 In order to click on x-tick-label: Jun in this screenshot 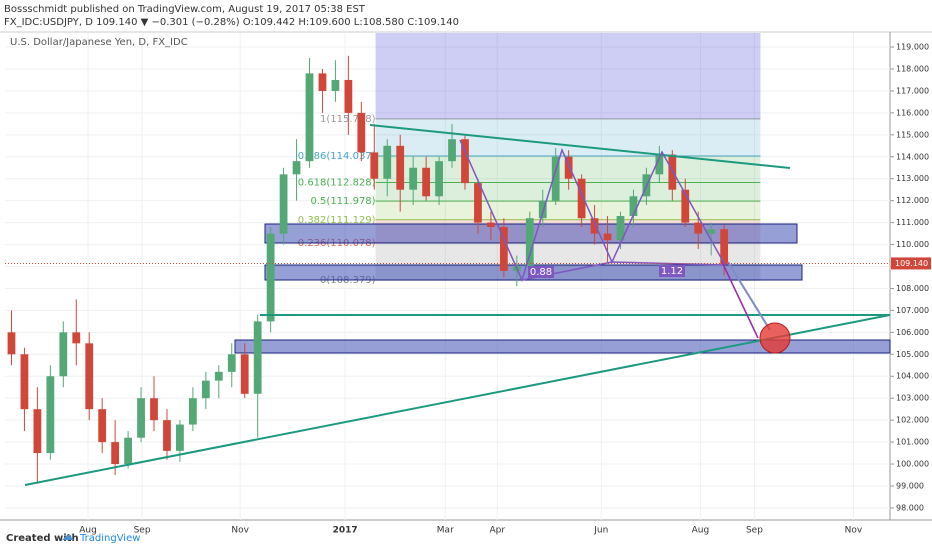, I will do `click(600, 531)`.